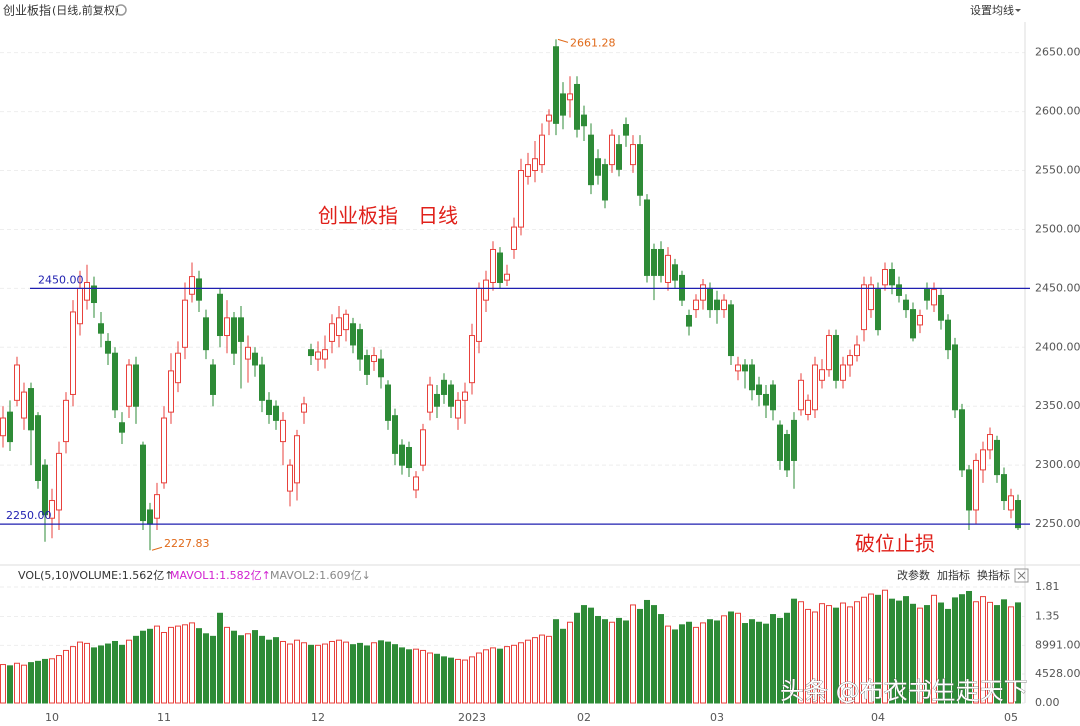 The image size is (1080, 726). Describe the element at coordinates (164, 717) in the screenshot. I see `x-tick-label: 11` at that location.